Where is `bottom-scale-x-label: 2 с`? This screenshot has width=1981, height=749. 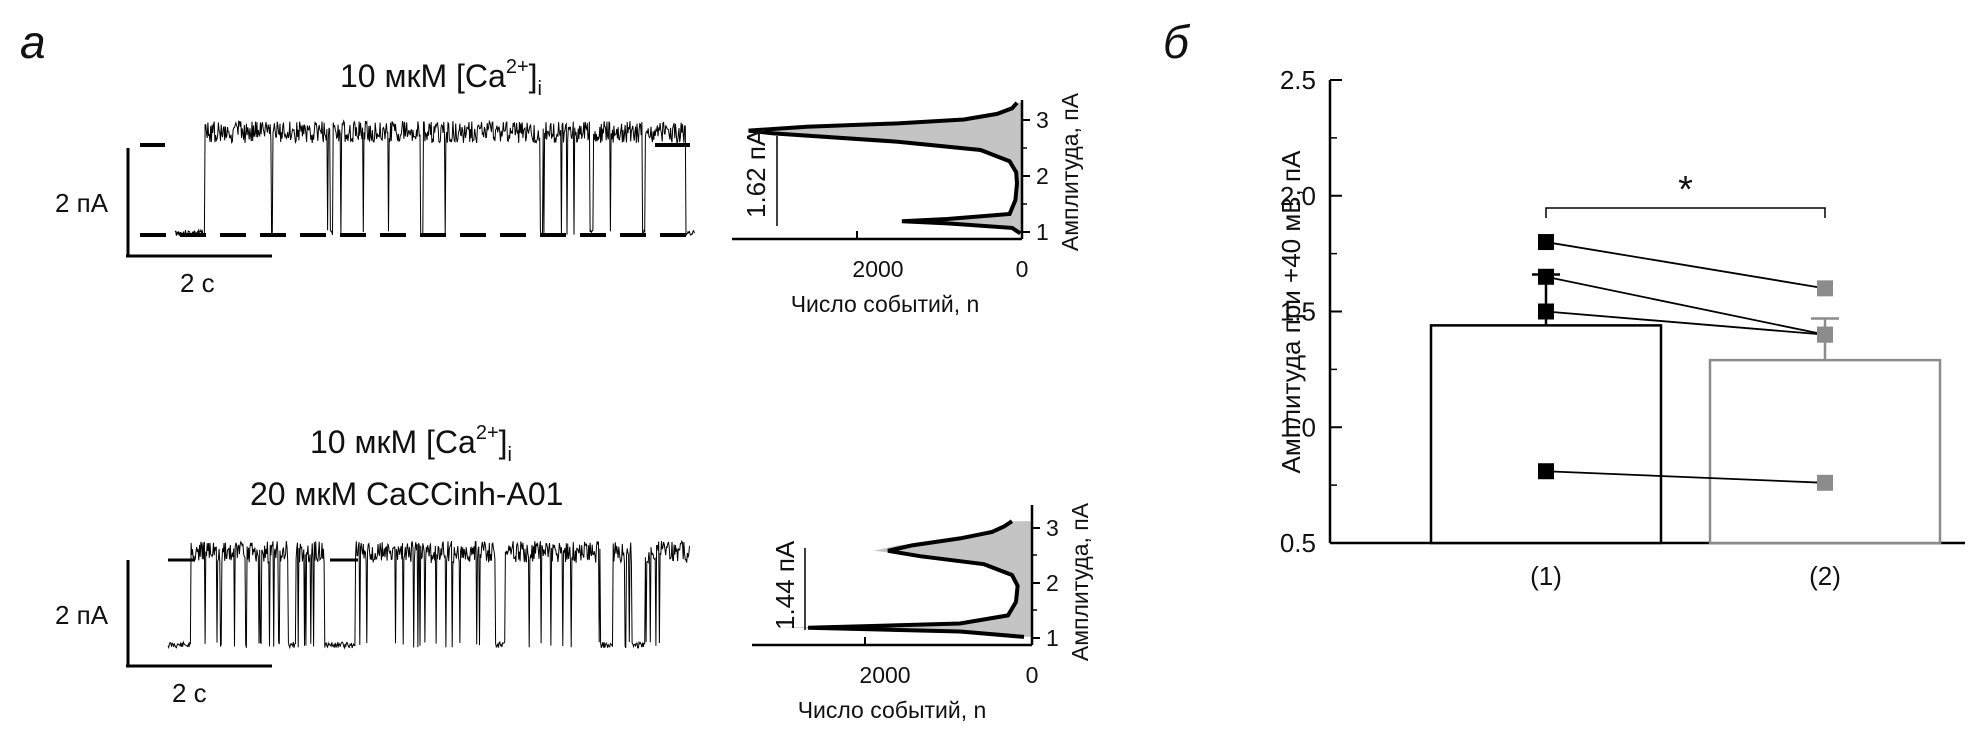 bottom-scale-x-label: 2 с is located at coordinates (189, 693).